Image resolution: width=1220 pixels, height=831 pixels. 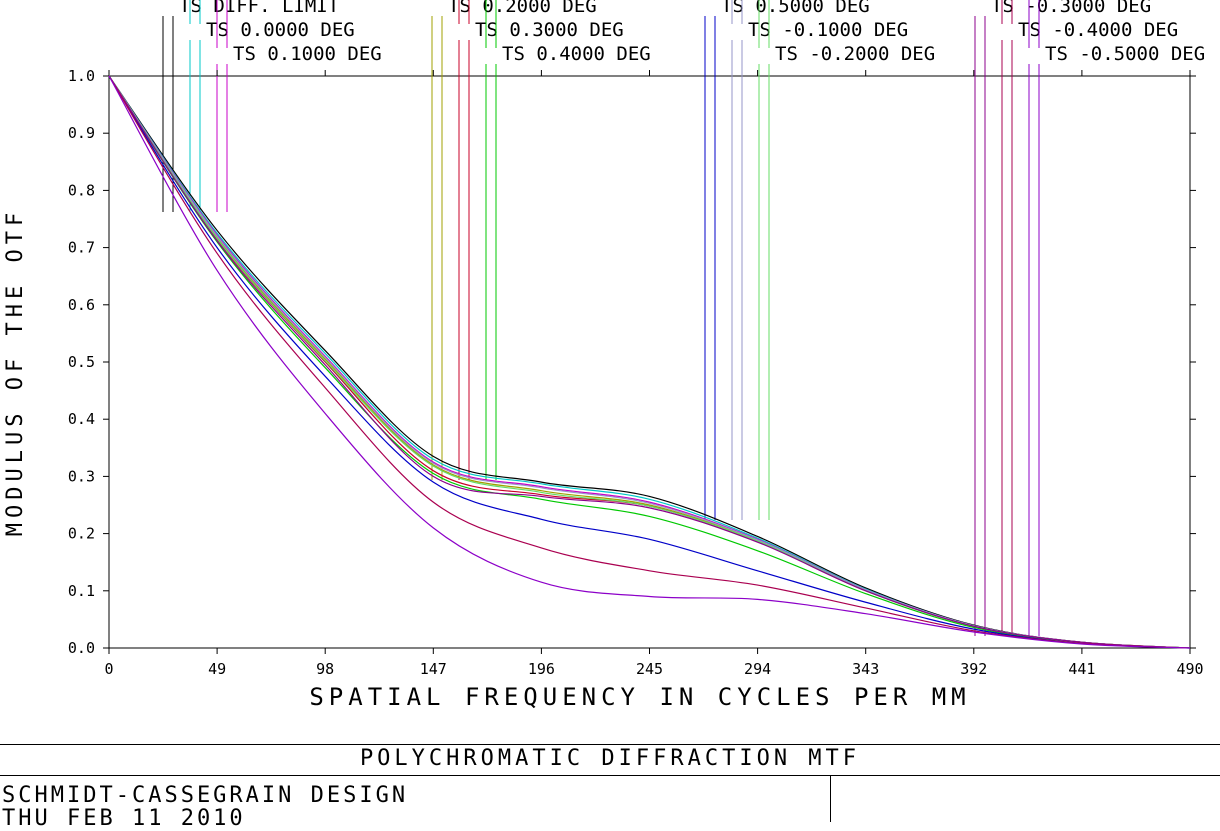 I want to click on y-tick-label: 0.4, so click(x=81, y=419).